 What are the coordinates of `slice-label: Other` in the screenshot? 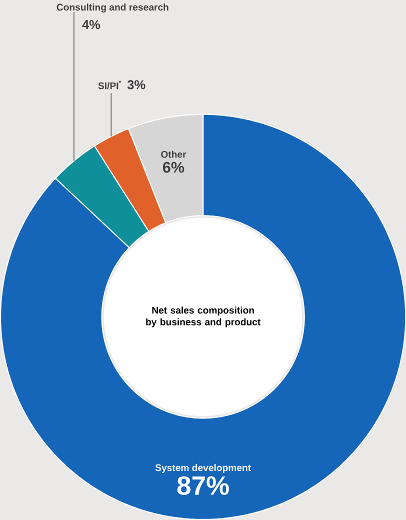 It's located at (173, 154).